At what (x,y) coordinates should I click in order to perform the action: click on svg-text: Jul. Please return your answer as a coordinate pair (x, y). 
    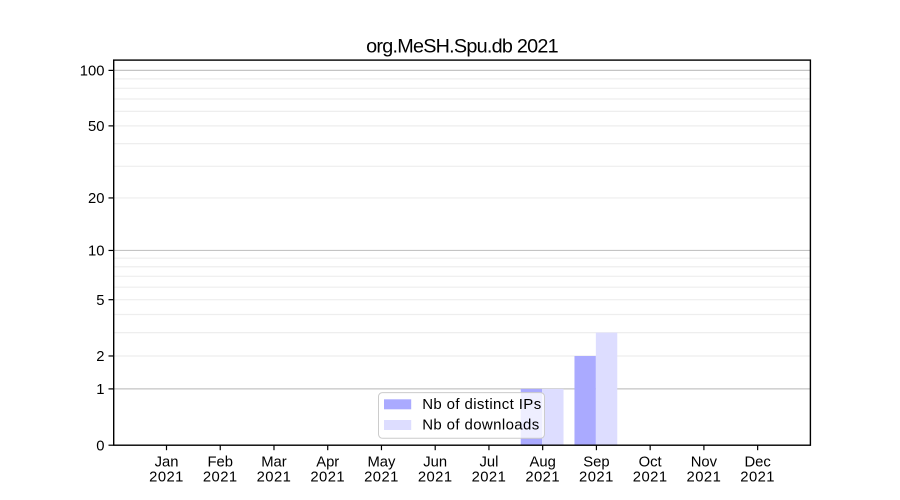
    Looking at the image, I should click on (488, 463).